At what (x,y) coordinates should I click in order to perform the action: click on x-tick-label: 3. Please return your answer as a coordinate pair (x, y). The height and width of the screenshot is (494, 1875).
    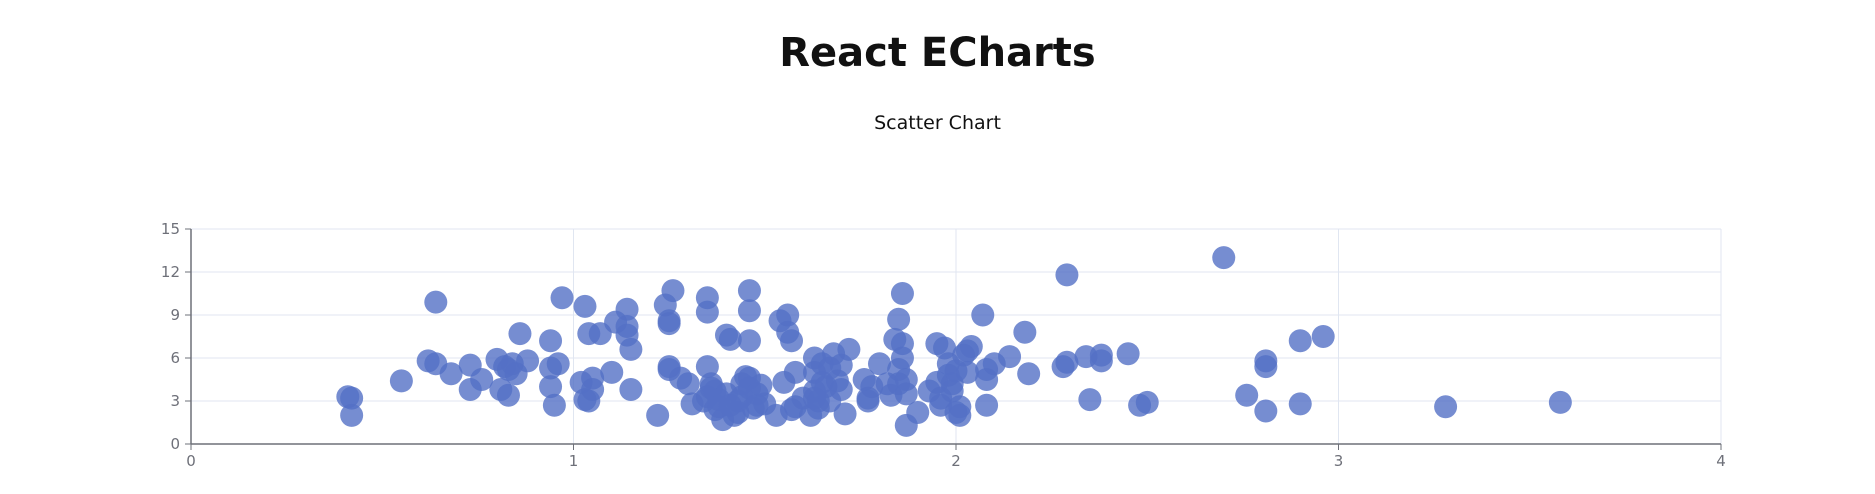
    Looking at the image, I should click on (1339, 461).